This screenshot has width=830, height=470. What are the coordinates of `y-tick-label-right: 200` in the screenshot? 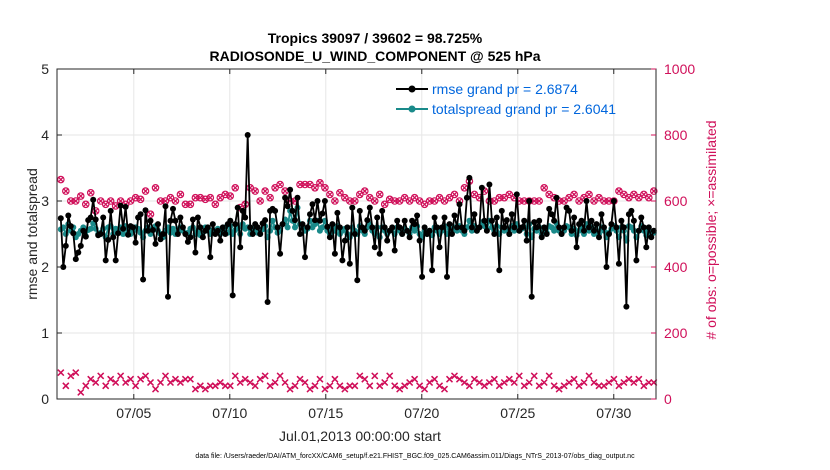 It's located at (676, 333).